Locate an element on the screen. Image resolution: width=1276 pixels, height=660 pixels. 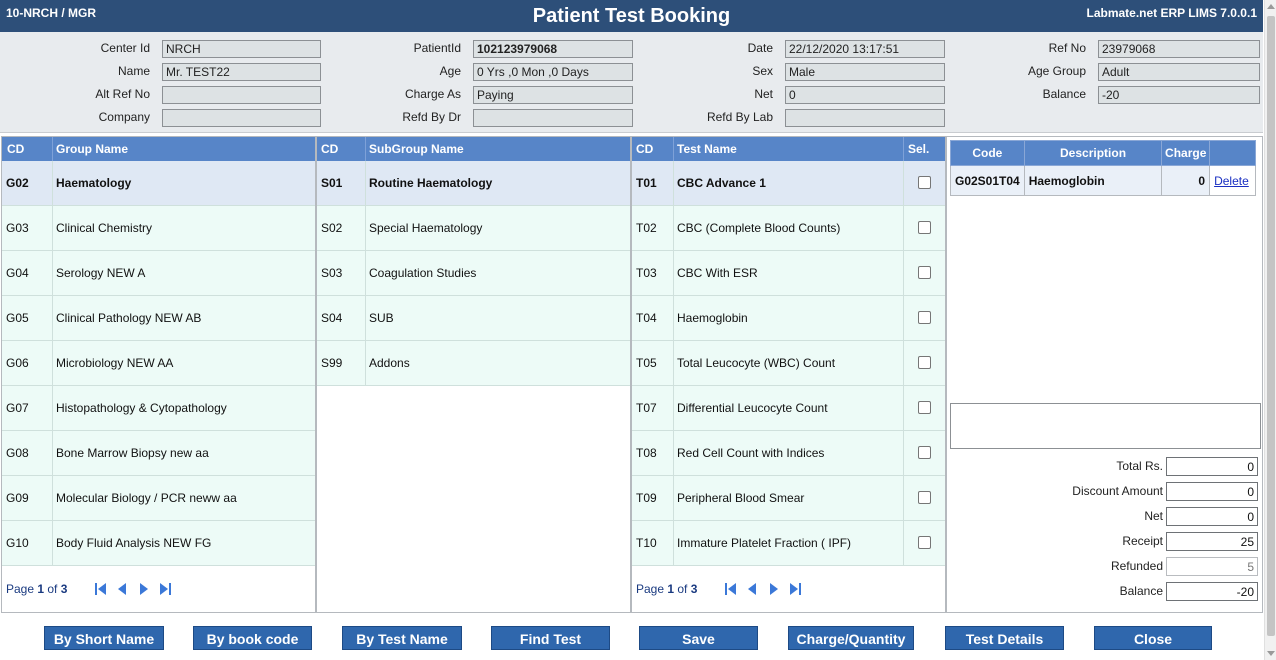
receipt-field: 25 is located at coordinates (1212, 541).